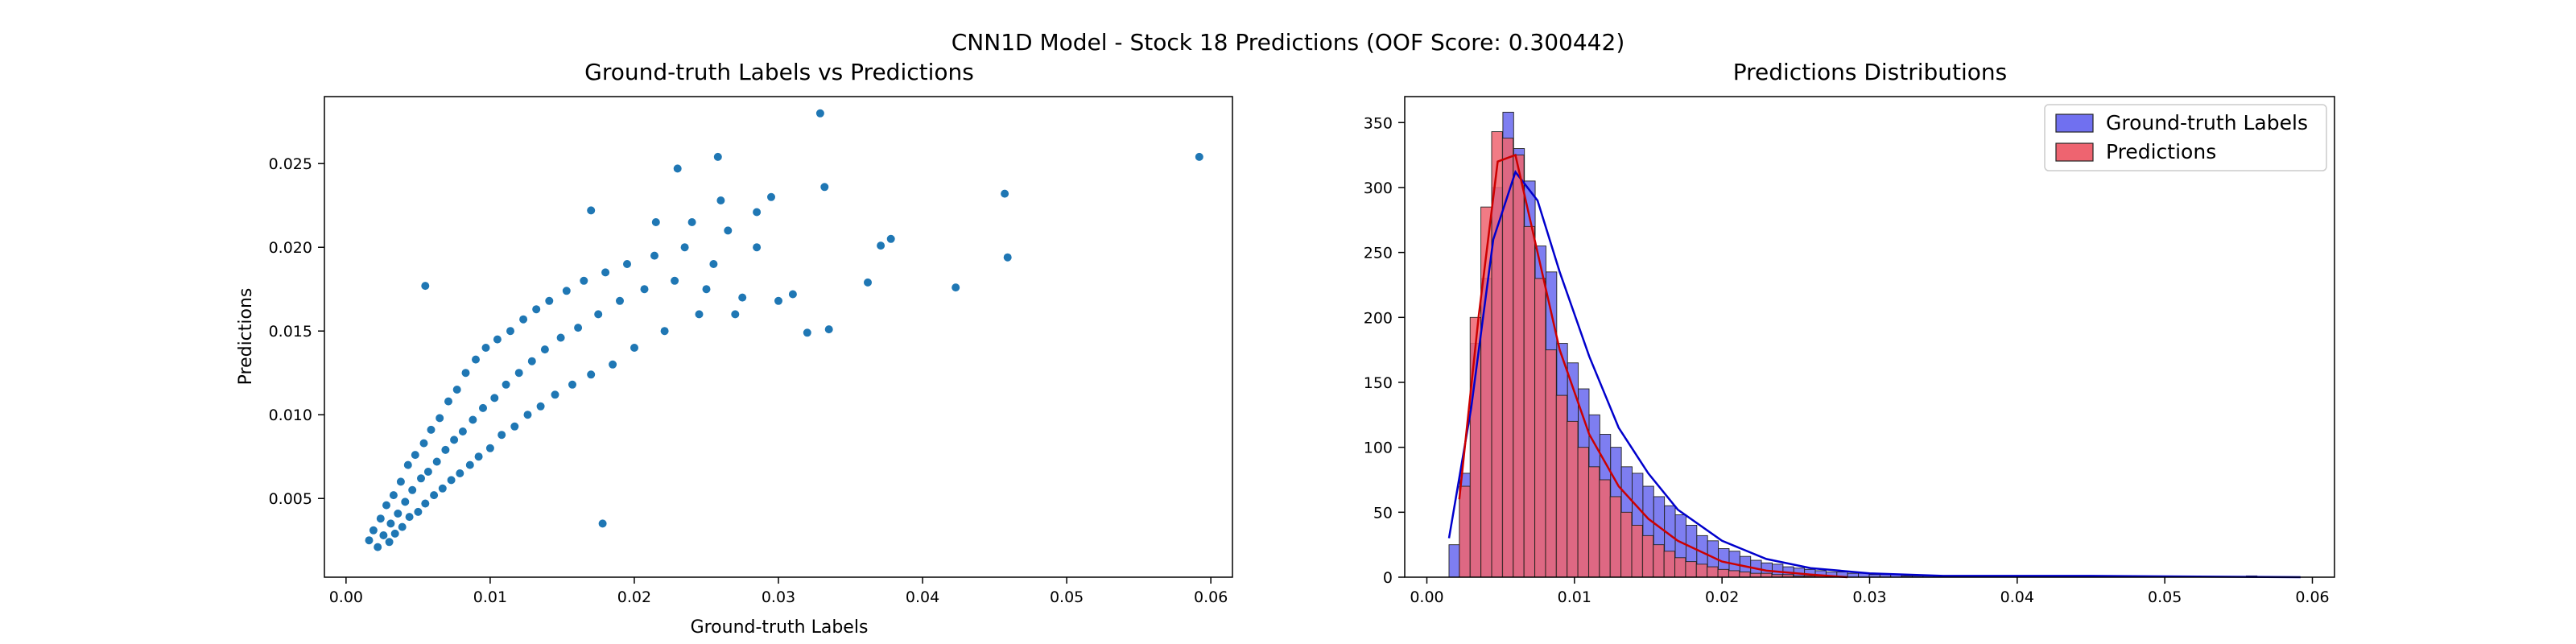 The height and width of the screenshot is (644, 2576). I want to click on histogram-x-tick-label: 0.01, so click(1574, 597).